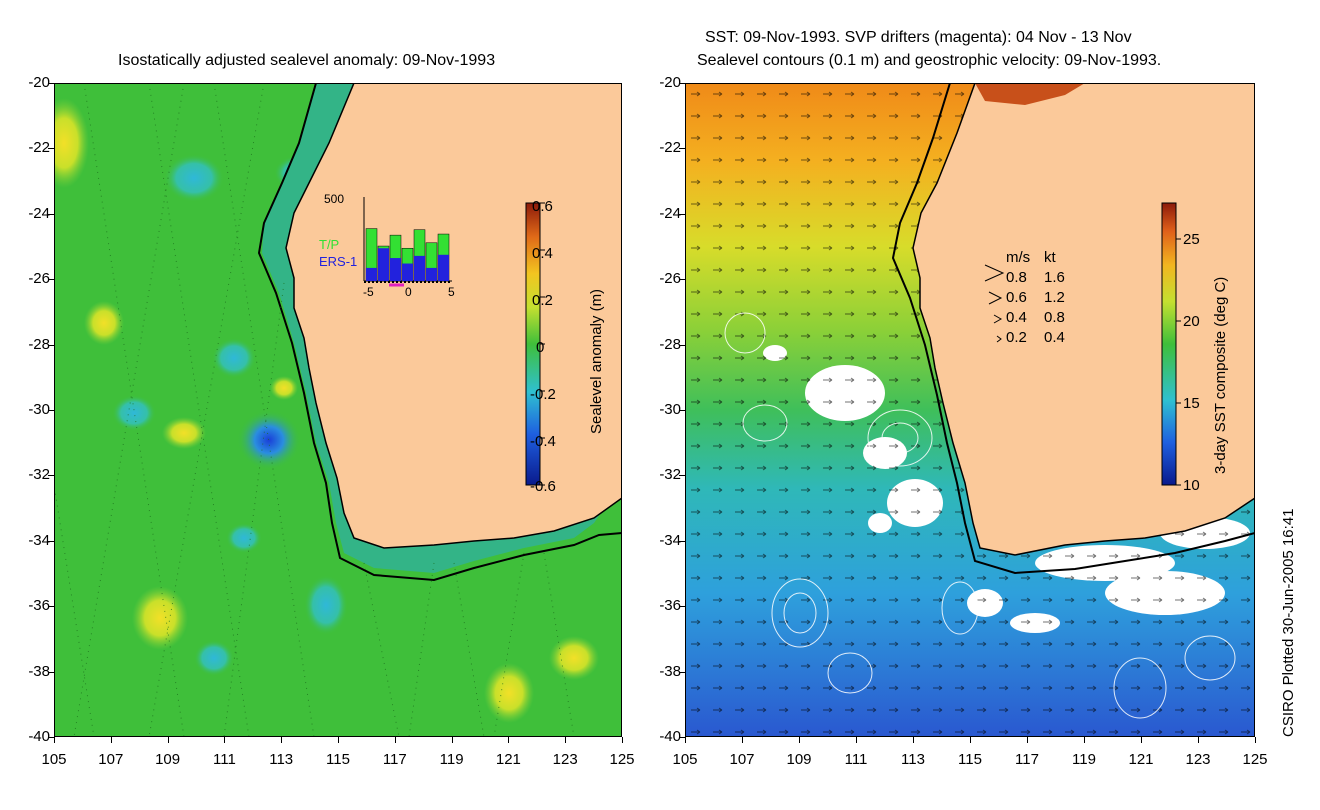 The image size is (1320, 810). Describe the element at coordinates (1035, 298) in the screenshot. I see `velocity-legend: m/s kt 0.8 1.6 0.6 1.2 0.4 0.8 0.2 0.4` at that location.